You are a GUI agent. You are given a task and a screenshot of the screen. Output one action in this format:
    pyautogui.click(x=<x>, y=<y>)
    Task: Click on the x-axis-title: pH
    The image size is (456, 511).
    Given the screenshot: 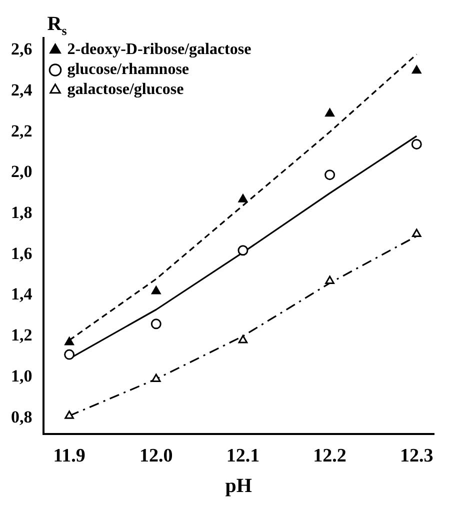 What is the action you would take?
    pyautogui.click(x=238, y=486)
    